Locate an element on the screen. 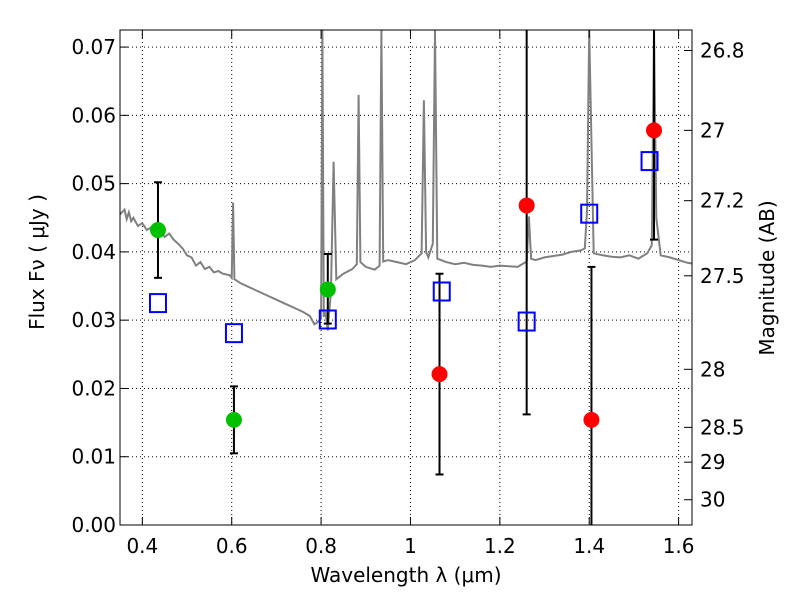  right-tick-label: 30 is located at coordinates (712, 500).